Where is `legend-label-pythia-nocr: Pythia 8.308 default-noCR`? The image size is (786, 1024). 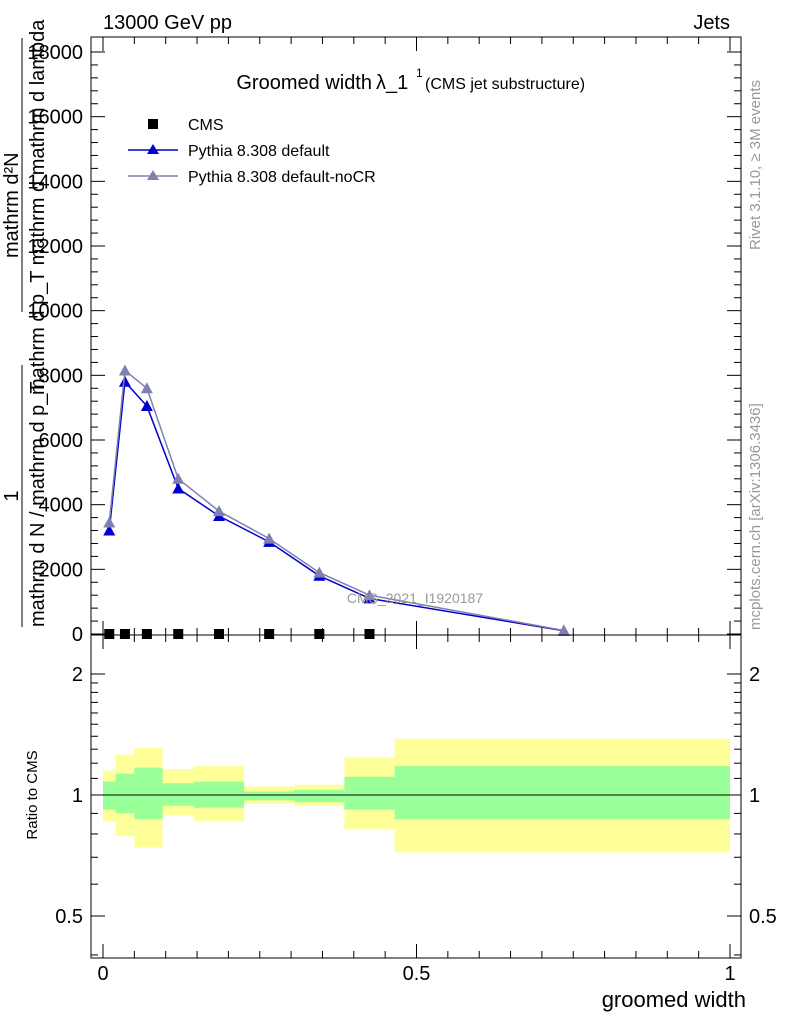
legend-label-pythia-nocr: Pythia 8.308 default-noCR is located at coordinates (282, 177).